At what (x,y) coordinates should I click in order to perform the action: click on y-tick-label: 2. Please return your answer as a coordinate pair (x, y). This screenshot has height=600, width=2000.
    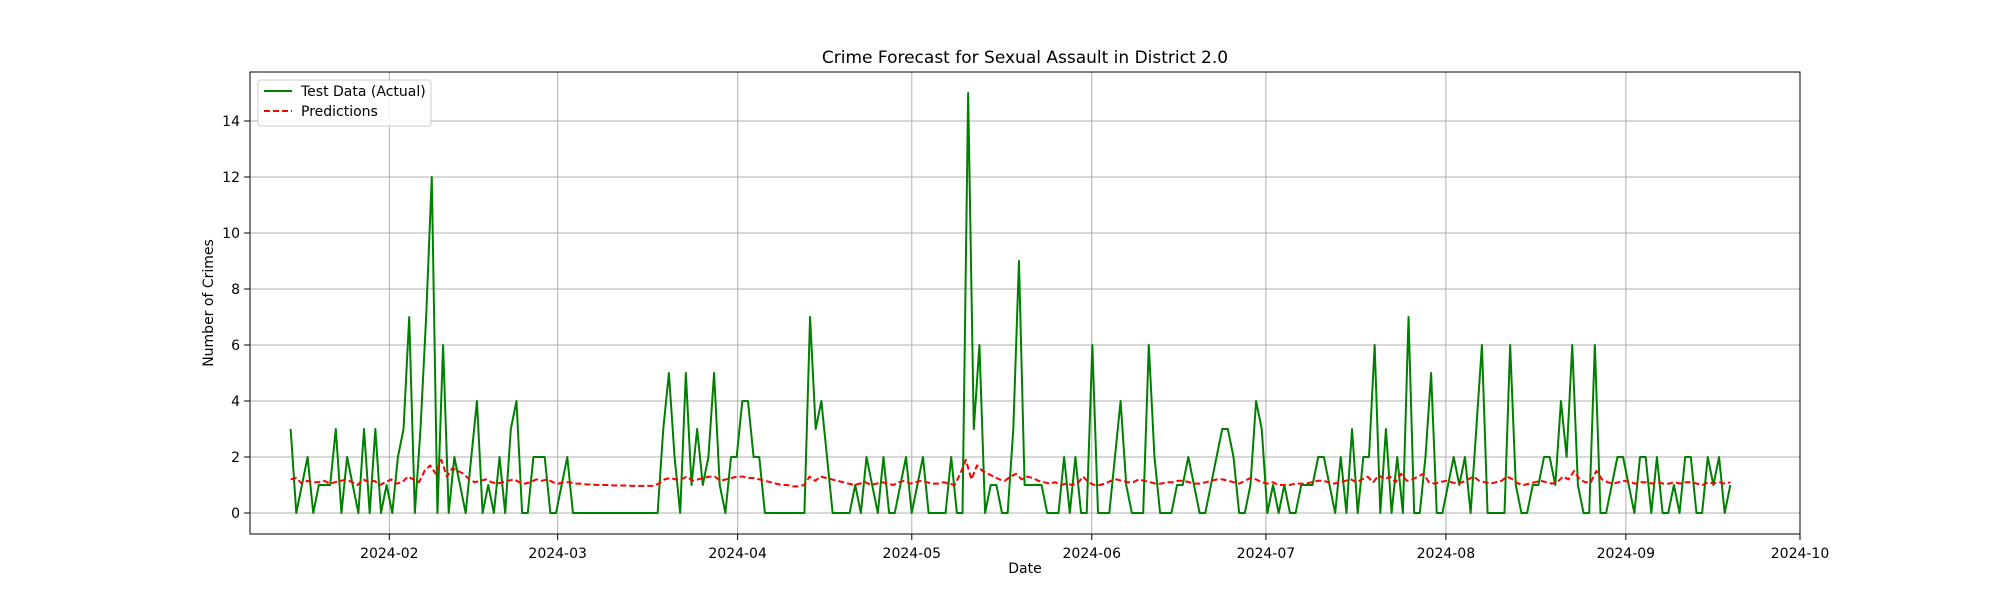
    Looking at the image, I should click on (235, 458).